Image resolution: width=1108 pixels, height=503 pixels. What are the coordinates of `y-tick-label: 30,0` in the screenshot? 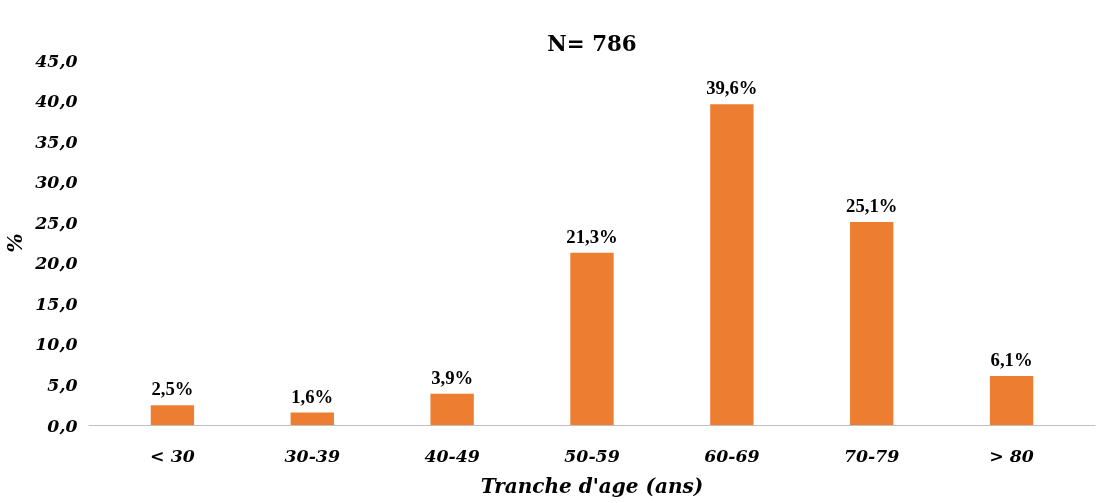 It's located at (56, 182).